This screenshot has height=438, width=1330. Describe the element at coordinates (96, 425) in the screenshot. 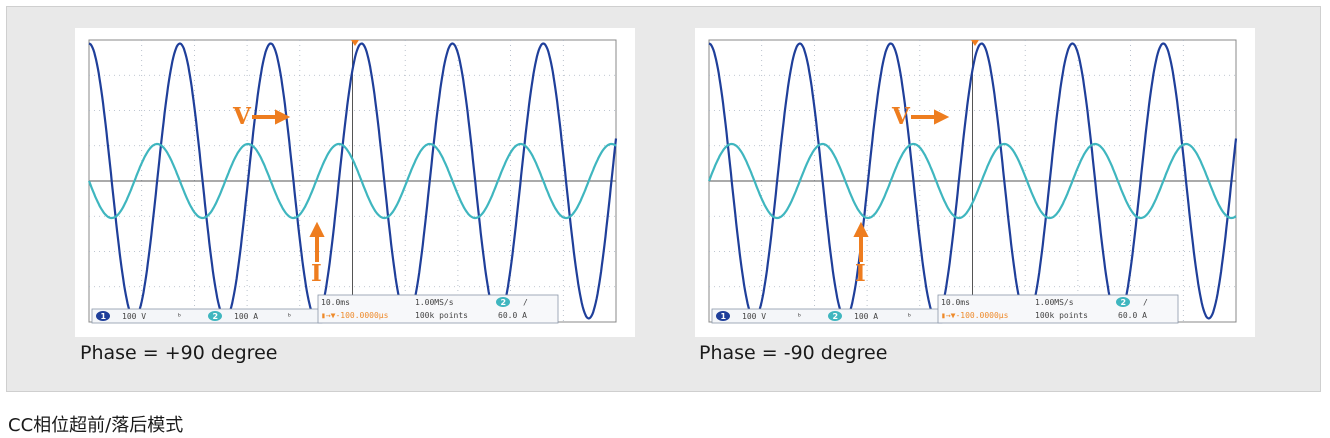

I see `figure-caption: CC相位超前/落后模式` at that location.